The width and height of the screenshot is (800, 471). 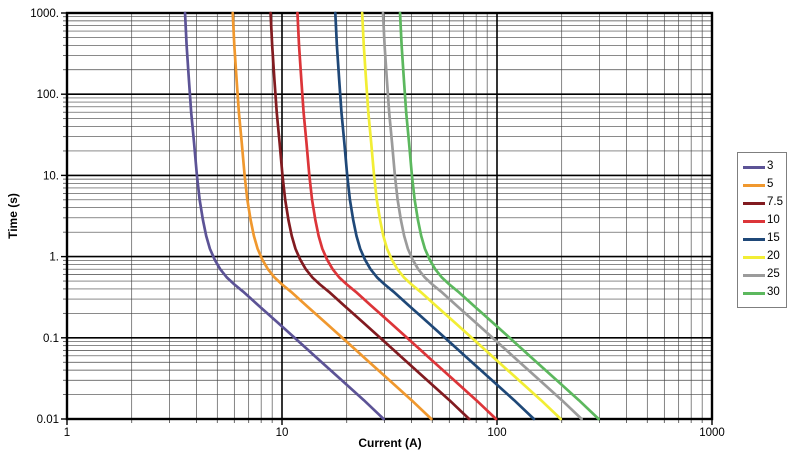 What do you see at coordinates (496, 433) in the screenshot?
I see `x-tick-label: 100` at bounding box center [496, 433].